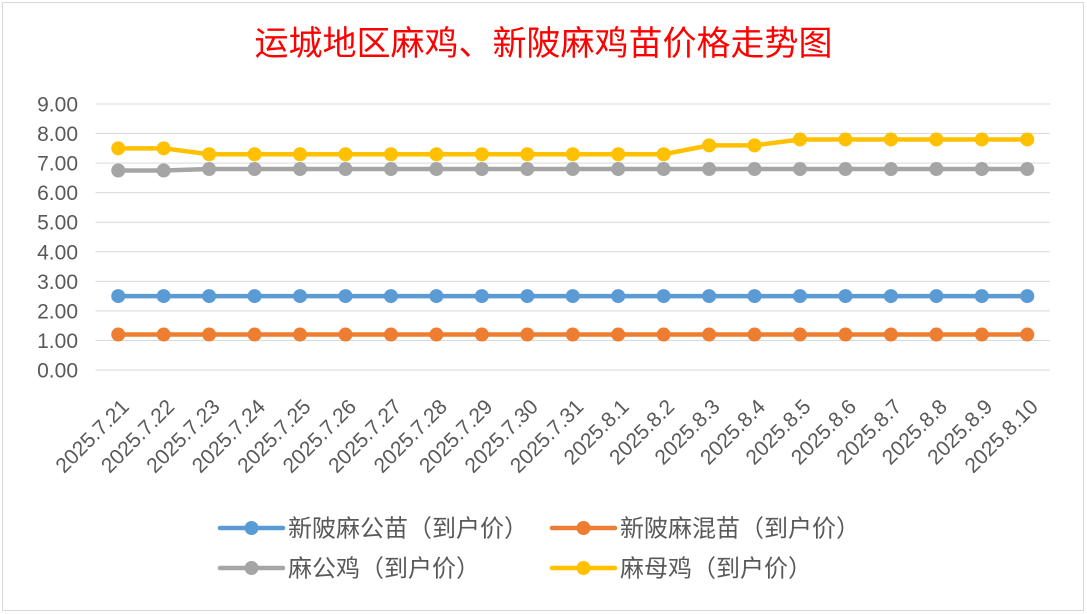  What do you see at coordinates (57, 341) in the screenshot?
I see `y-tick-label: 1.00` at bounding box center [57, 341].